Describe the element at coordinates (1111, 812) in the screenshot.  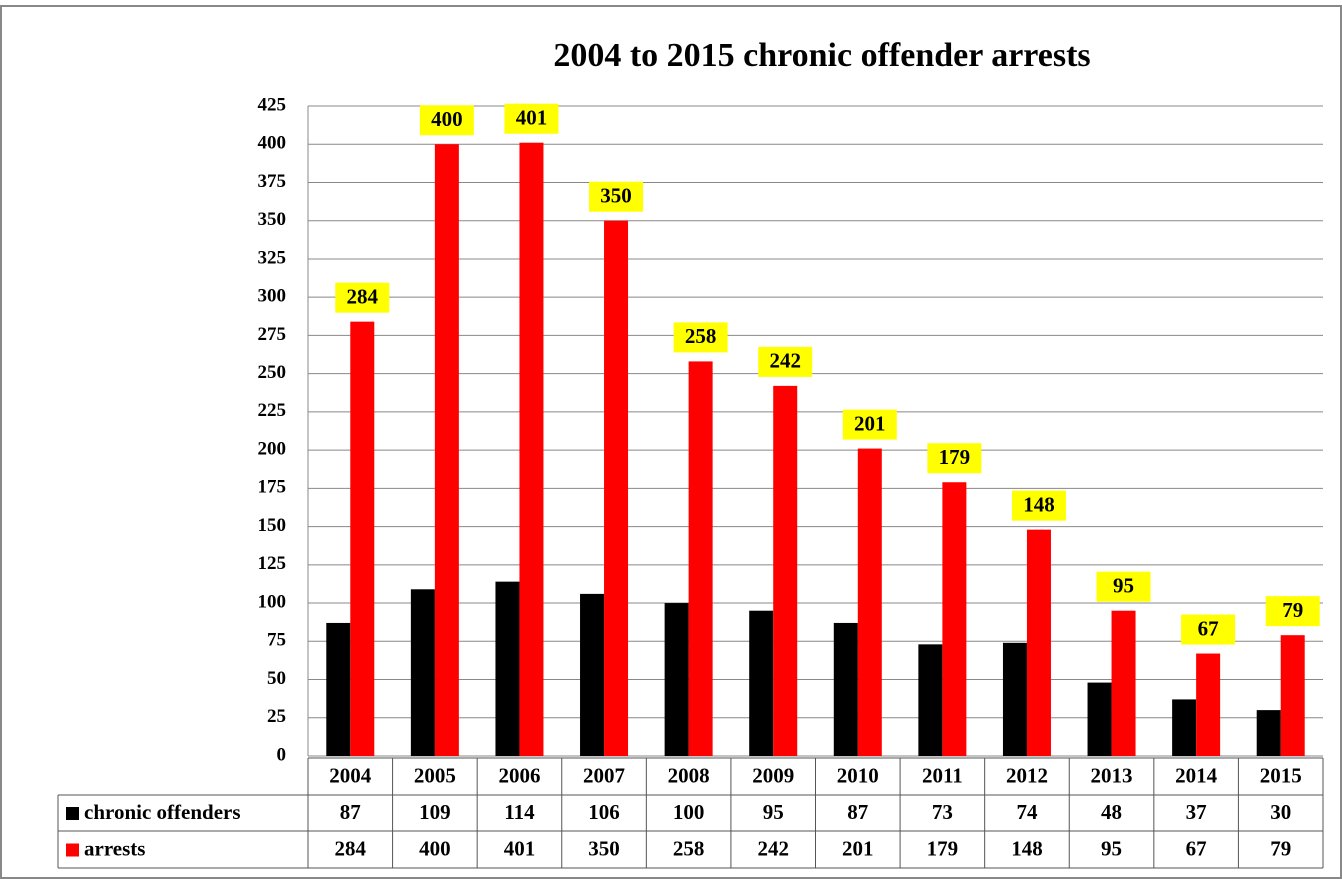
I see `table-cell: 48` at that location.